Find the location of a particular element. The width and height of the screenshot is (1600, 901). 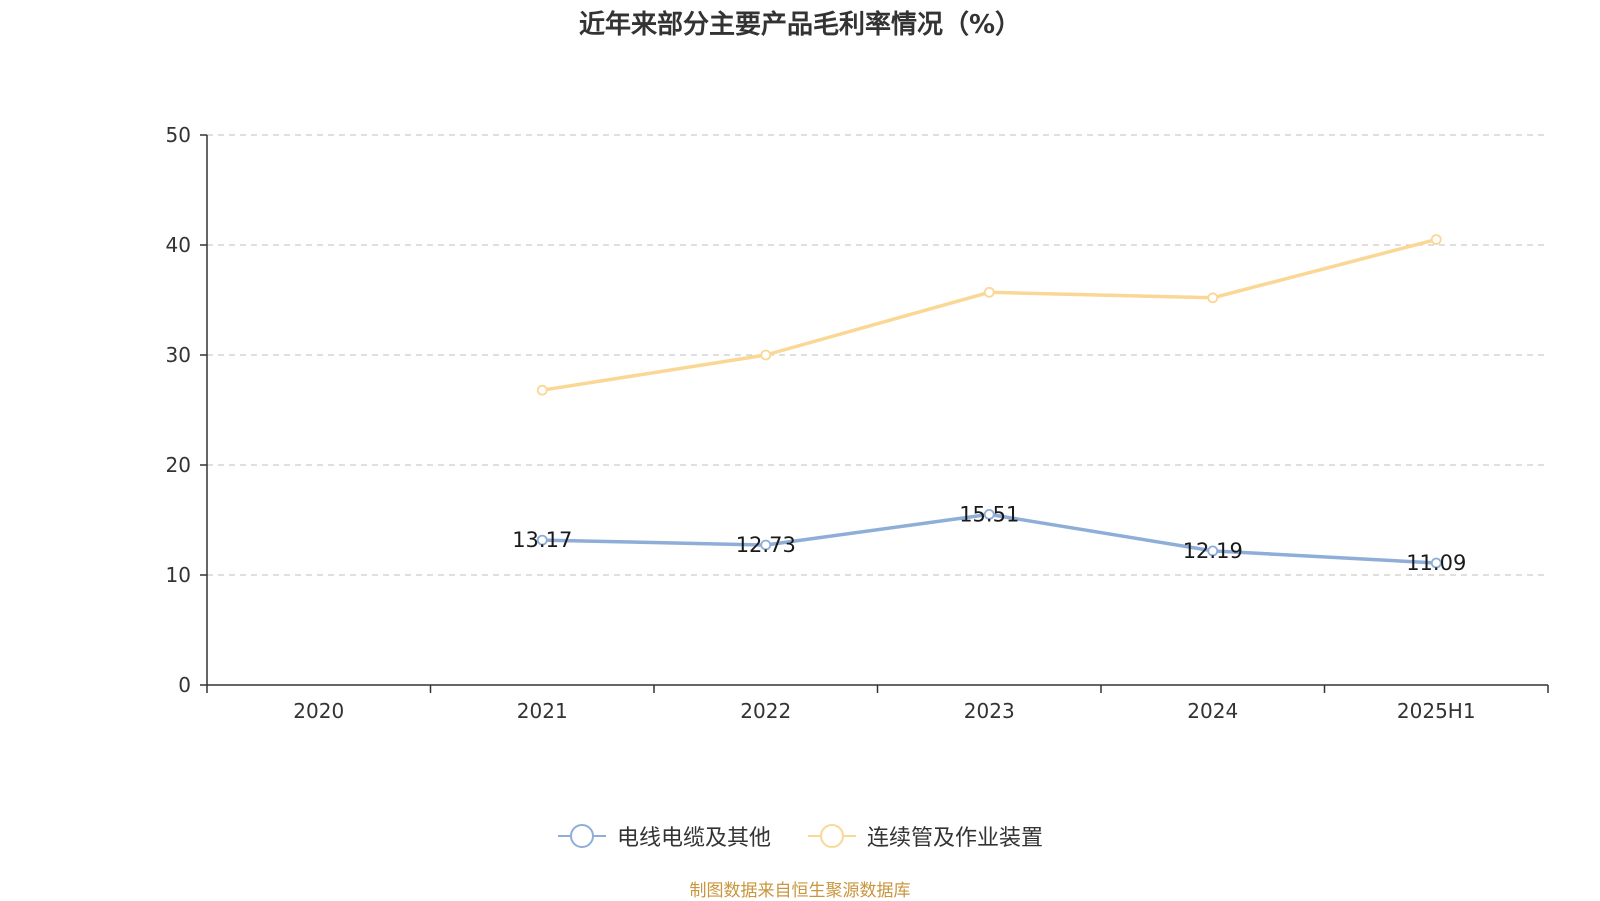

y-tick-label-40: 40 is located at coordinates (178, 245).